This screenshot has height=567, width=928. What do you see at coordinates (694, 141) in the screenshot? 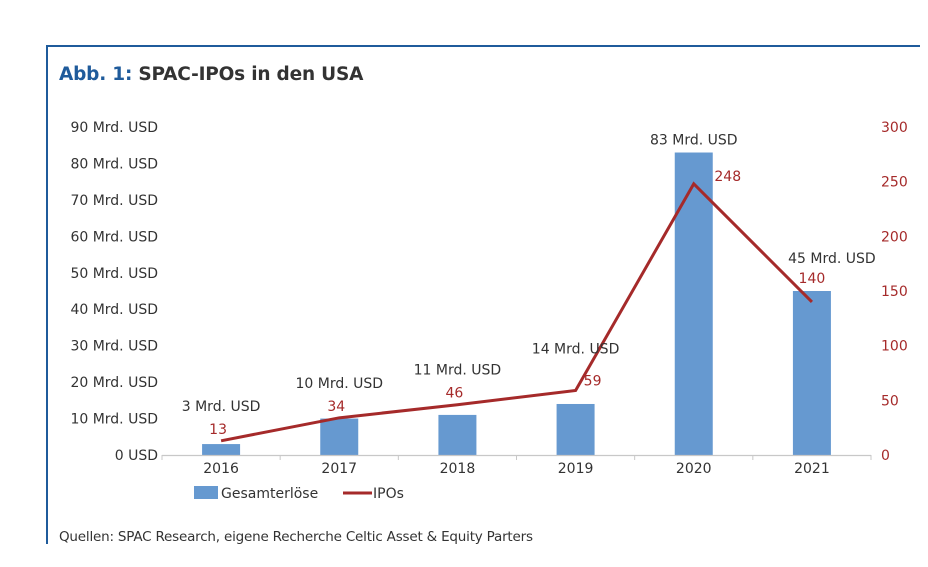
I see `bar-data-label: 83 Mrd. USD` at bounding box center [694, 141].